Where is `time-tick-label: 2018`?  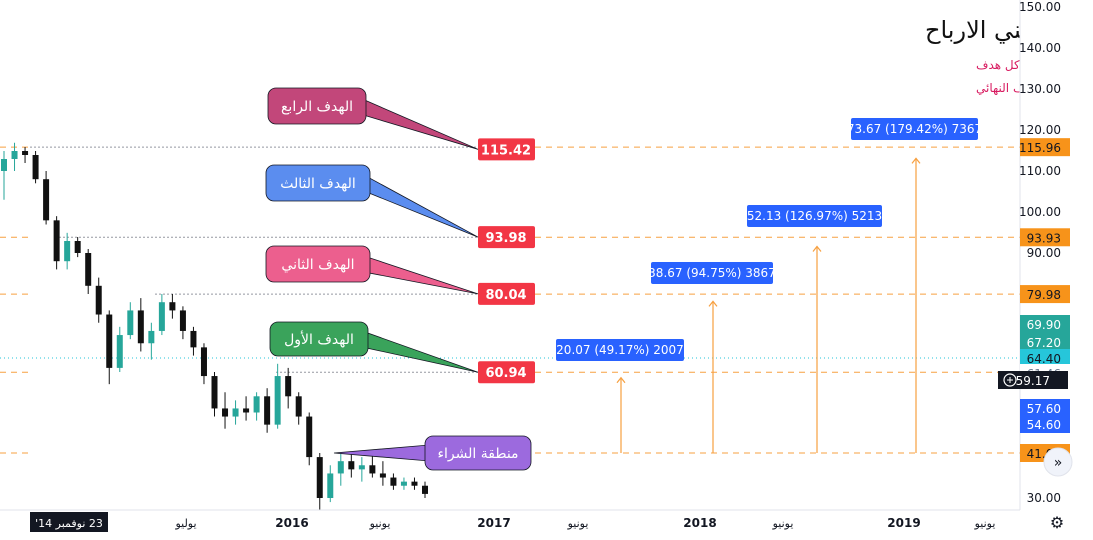 time-tick-label: 2018 is located at coordinates (699, 523).